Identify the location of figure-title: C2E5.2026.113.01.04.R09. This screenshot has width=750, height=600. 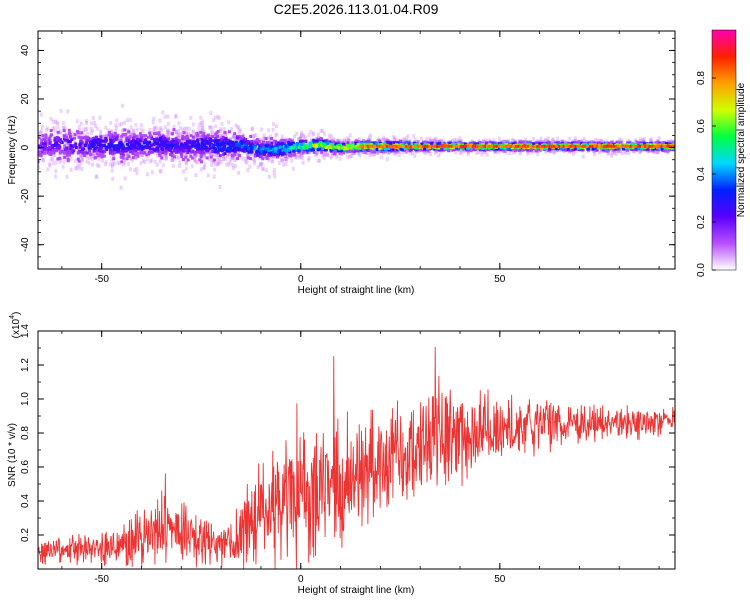
(356, 9).